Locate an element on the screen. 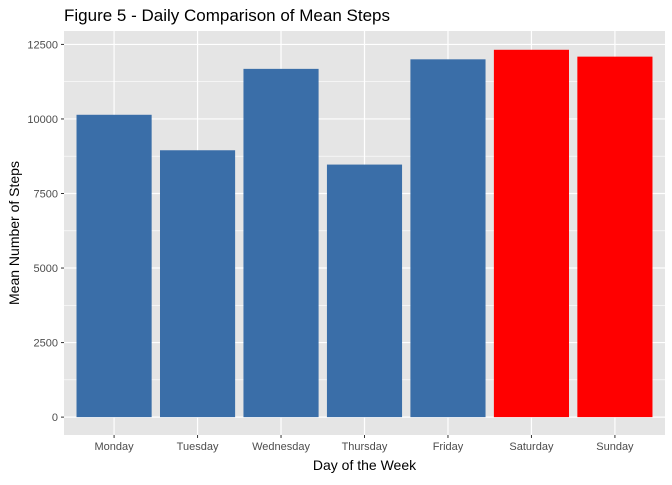  x-tick-label: Saturday is located at coordinates (531, 447).